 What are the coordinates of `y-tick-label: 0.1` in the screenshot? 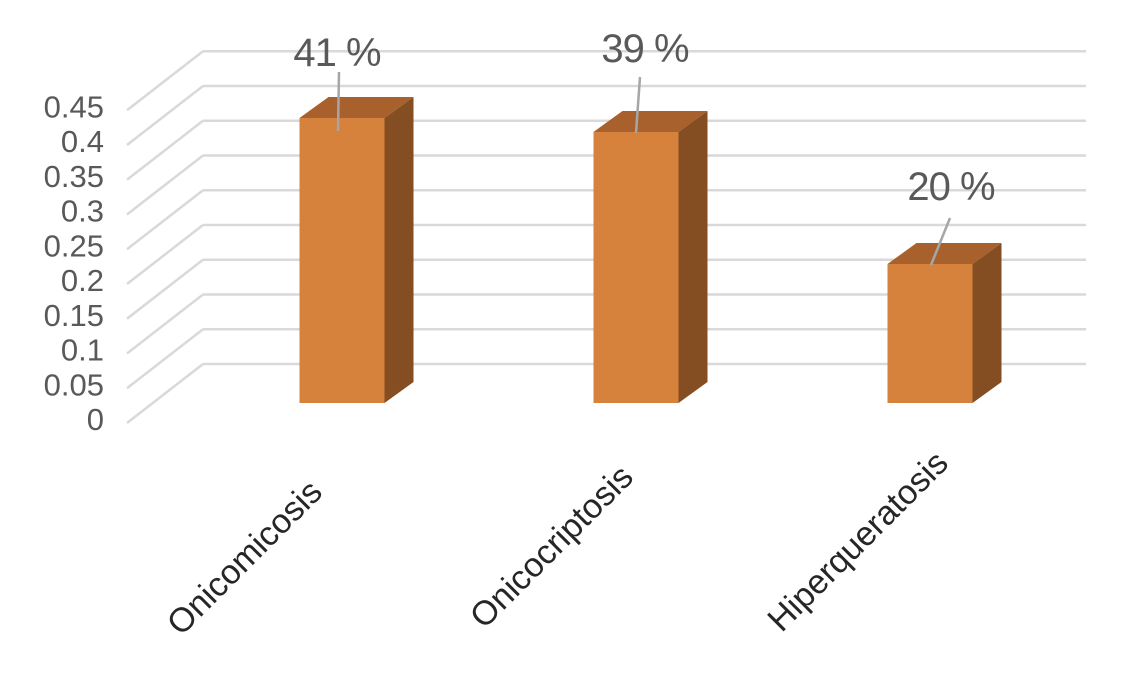 It's located at (82, 350).